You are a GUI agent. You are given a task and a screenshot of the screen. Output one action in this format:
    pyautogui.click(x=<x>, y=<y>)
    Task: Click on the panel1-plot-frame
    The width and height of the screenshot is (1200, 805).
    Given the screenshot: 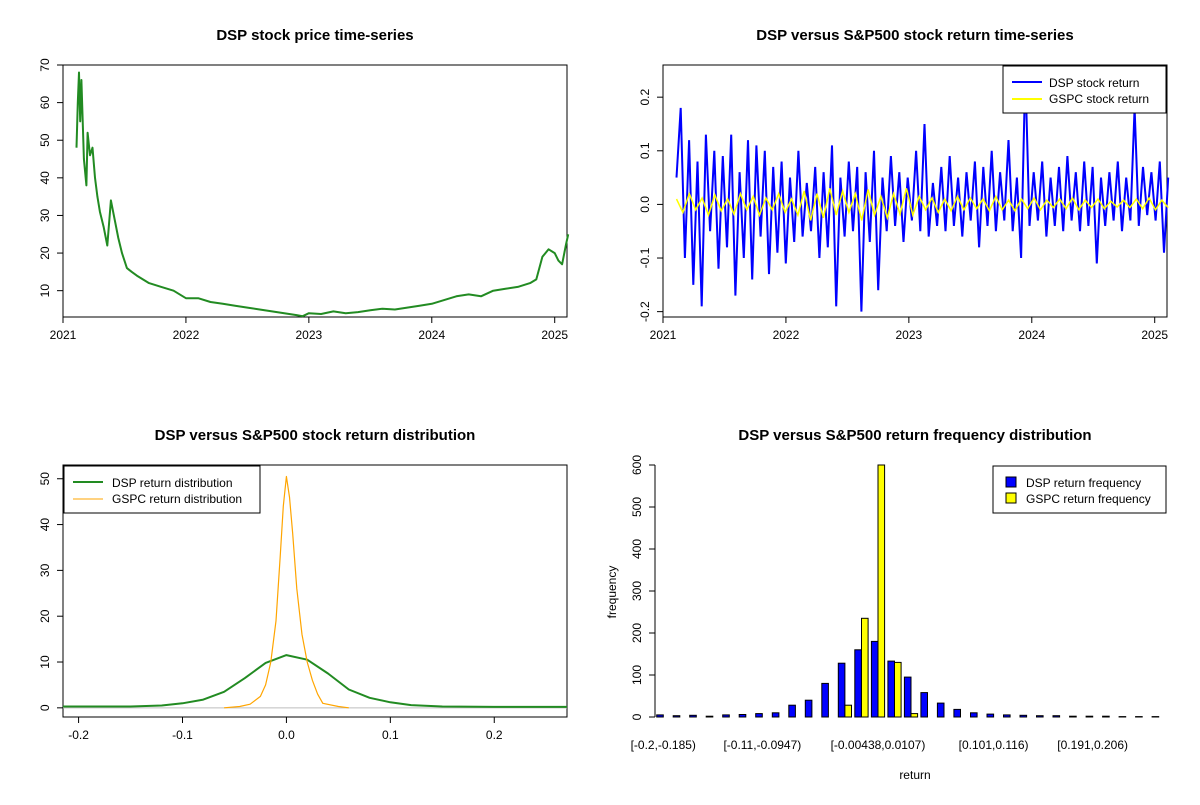 What is the action you would take?
    pyautogui.click(x=315, y=191)
    